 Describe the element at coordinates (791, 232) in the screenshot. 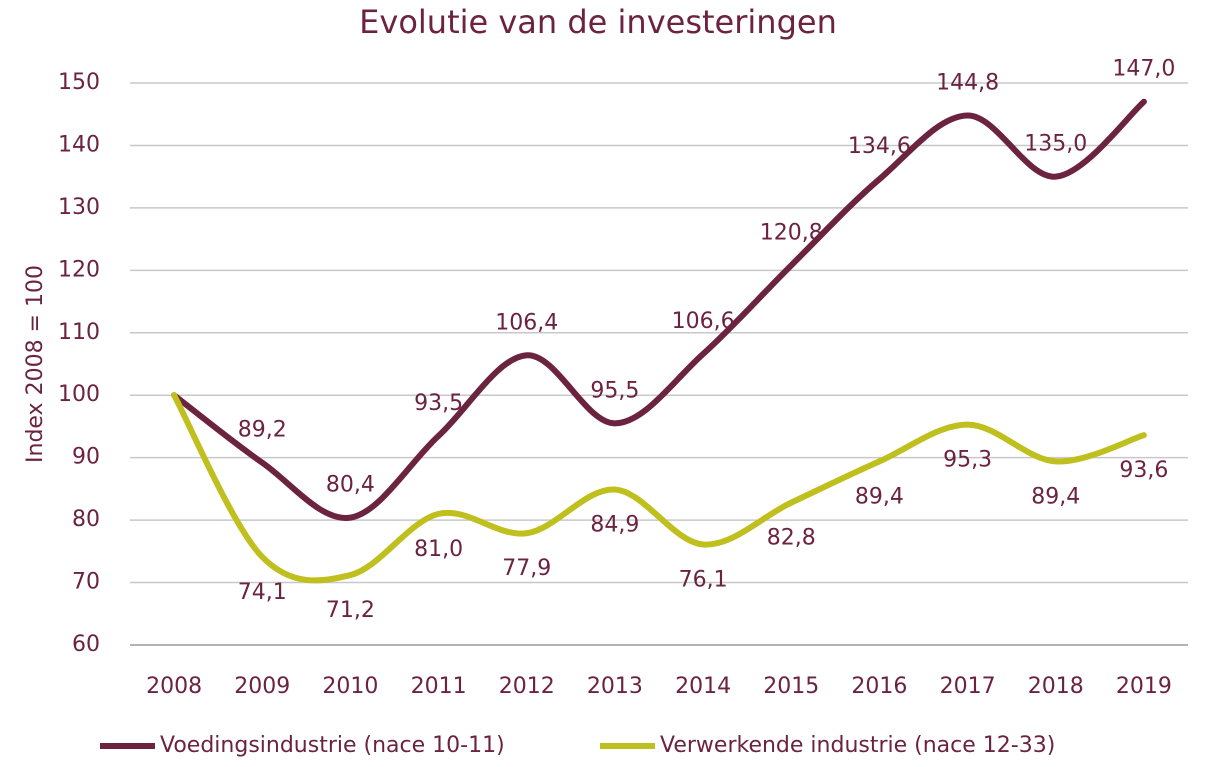

I see `data-label: 120,8` at that location.